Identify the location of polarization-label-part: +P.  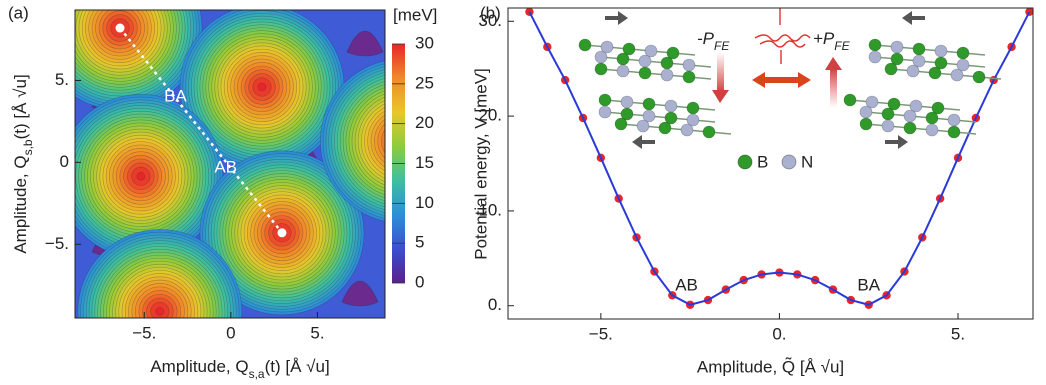
(824, 38).